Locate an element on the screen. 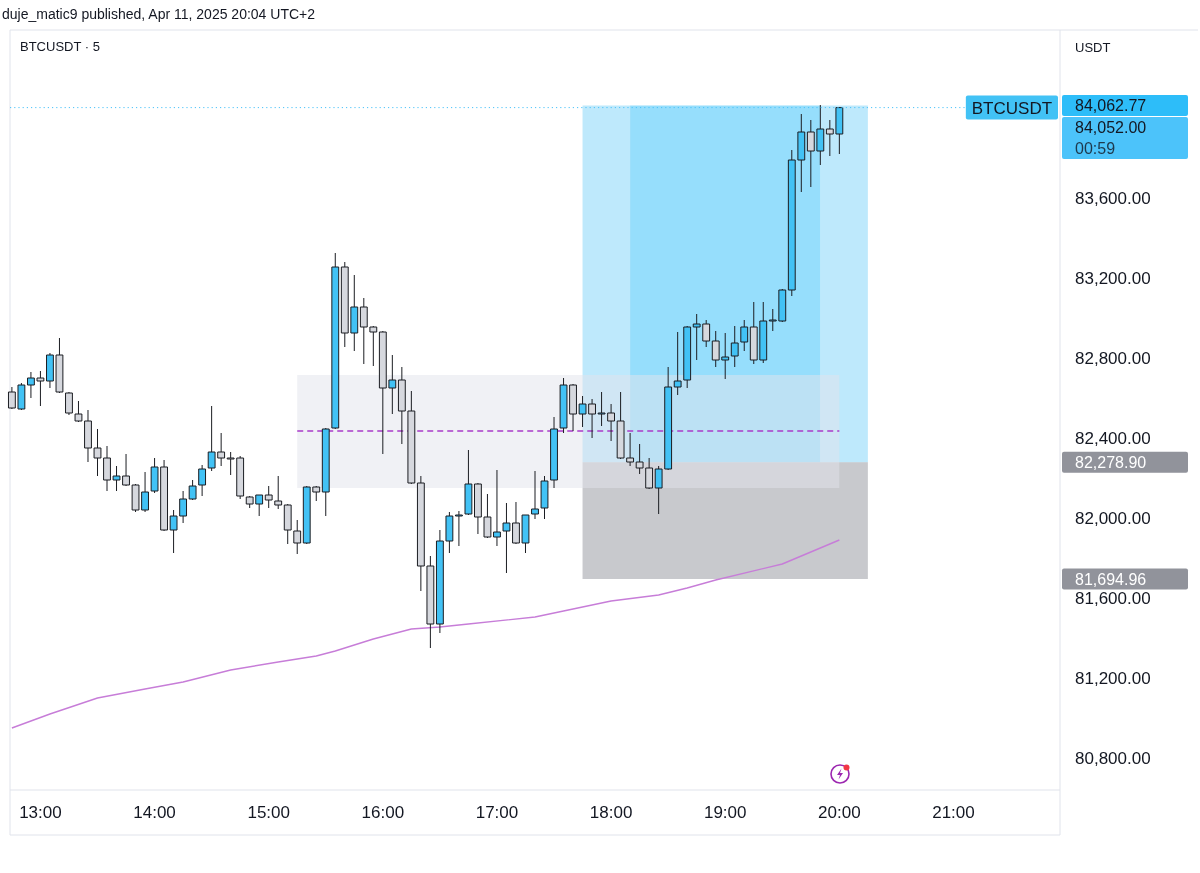 The height and width of the screenshot is (873, 1200). x-tick-label: 14:00 is located at coordinates (154, 812).